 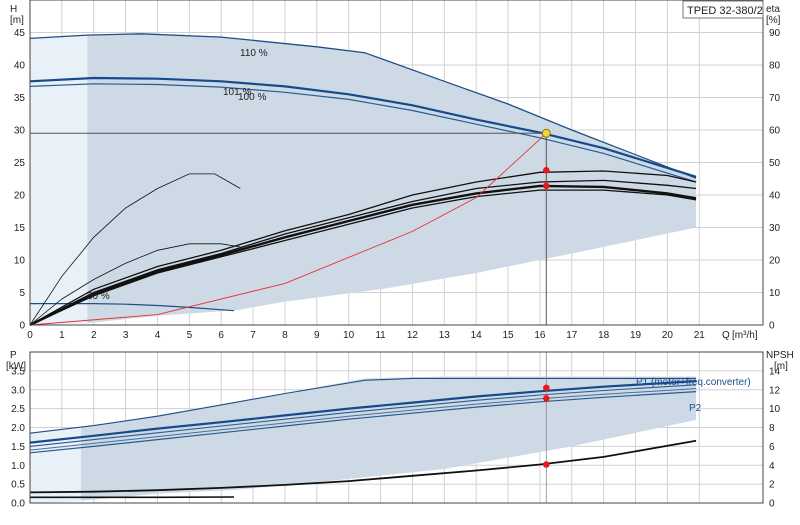 I want to click on head-ytick-1: 5, so click(x=22, y=293).